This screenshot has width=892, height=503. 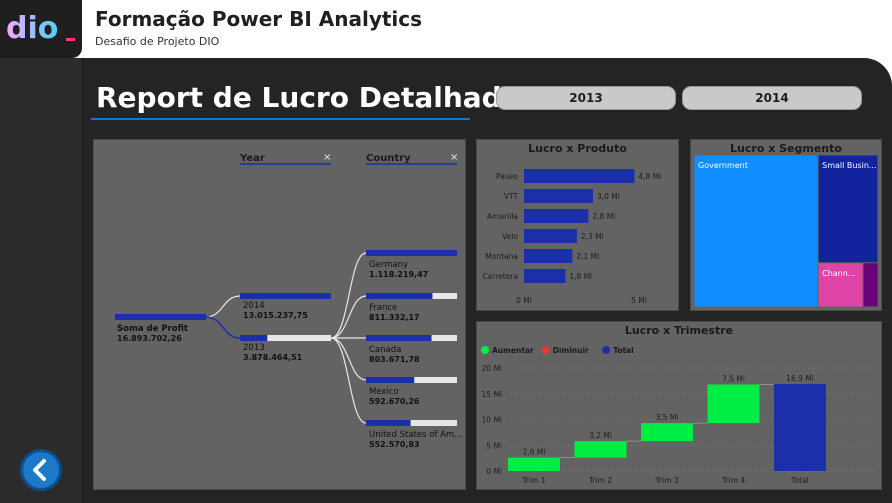 I want to click on node-value: 811.332,17, so click(x=394, y=317).